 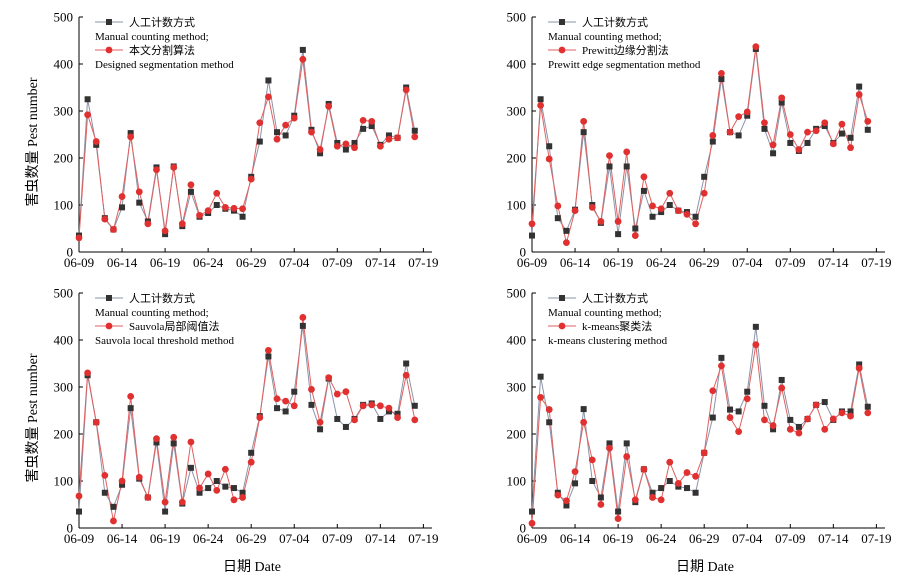 I want to click on y-tick-label: 400, so click(x=64, y=64).